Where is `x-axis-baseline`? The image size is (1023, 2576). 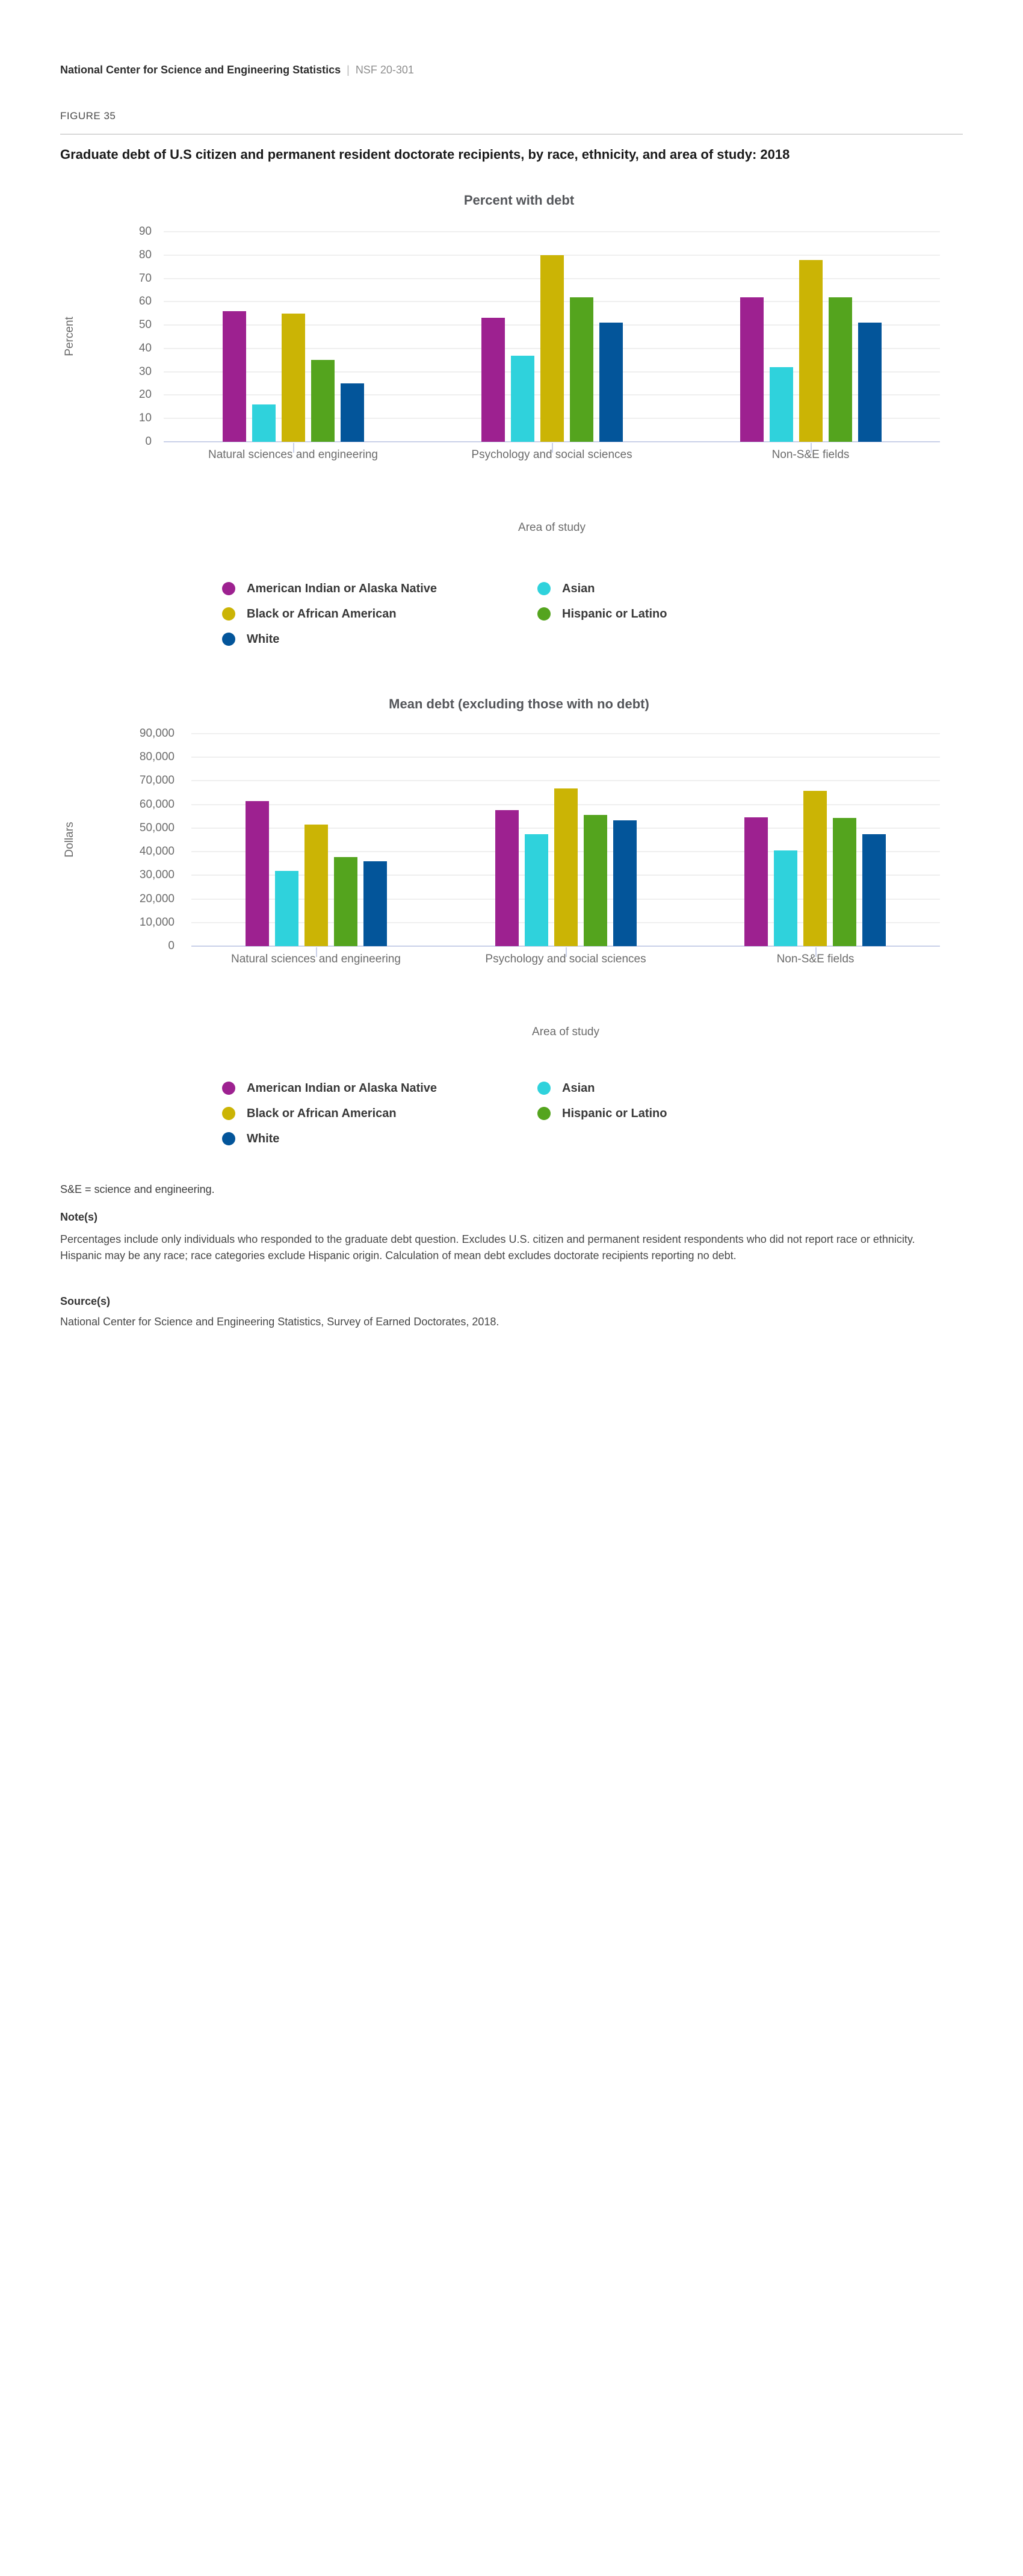 x-axis-baseline is located at coordinates (552, 442).